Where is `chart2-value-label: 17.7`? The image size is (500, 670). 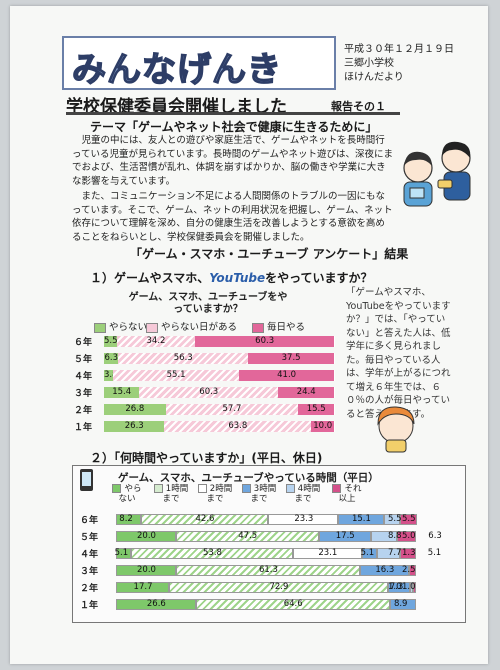 chart2-value-label: 17.7 is located at coordinates (143, 587).